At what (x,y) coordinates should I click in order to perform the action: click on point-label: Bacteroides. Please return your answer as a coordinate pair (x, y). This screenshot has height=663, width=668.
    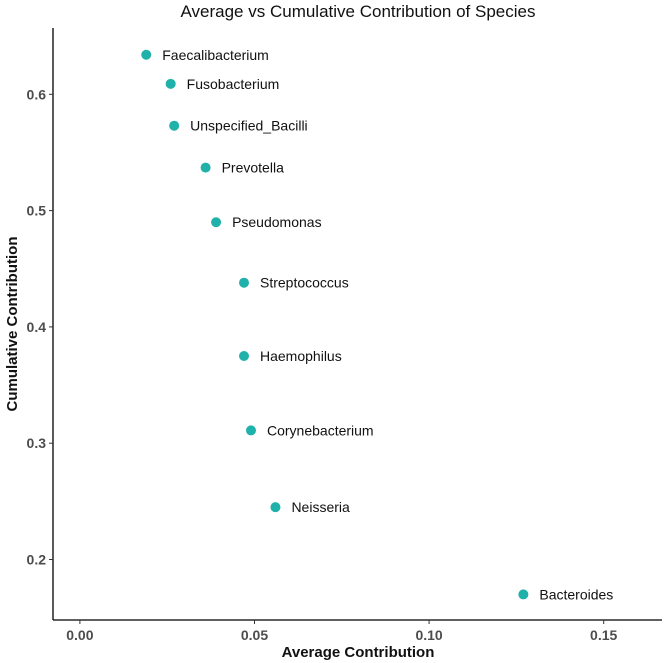
    Looking at the image, I should click on (576, 594).